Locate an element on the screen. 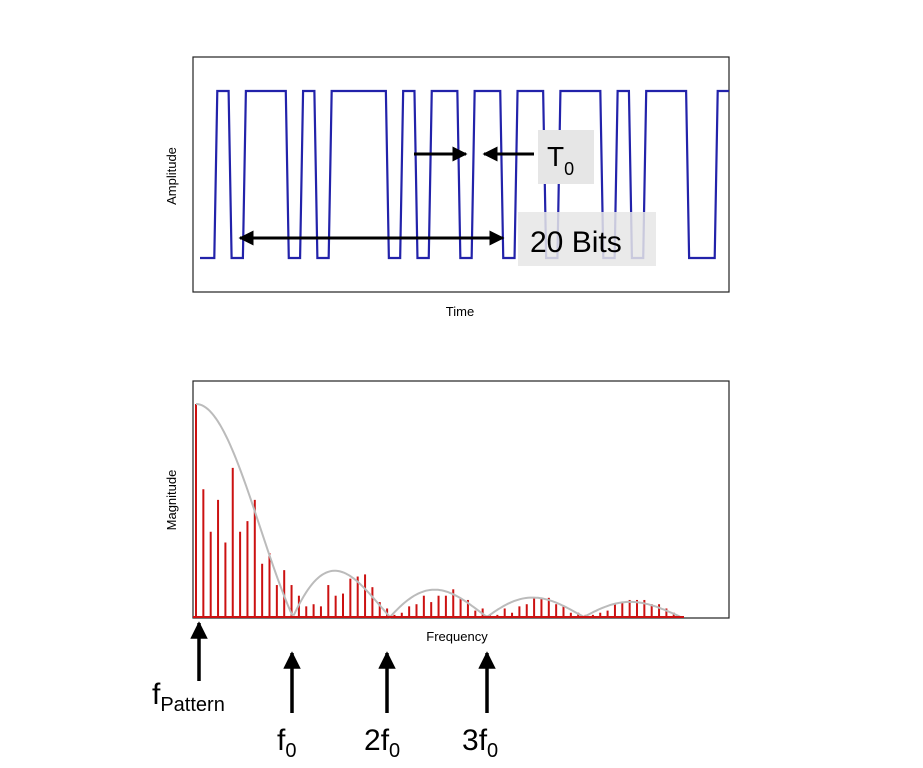  f-pattern-label: fPattern is located at coordinates (188, 697).